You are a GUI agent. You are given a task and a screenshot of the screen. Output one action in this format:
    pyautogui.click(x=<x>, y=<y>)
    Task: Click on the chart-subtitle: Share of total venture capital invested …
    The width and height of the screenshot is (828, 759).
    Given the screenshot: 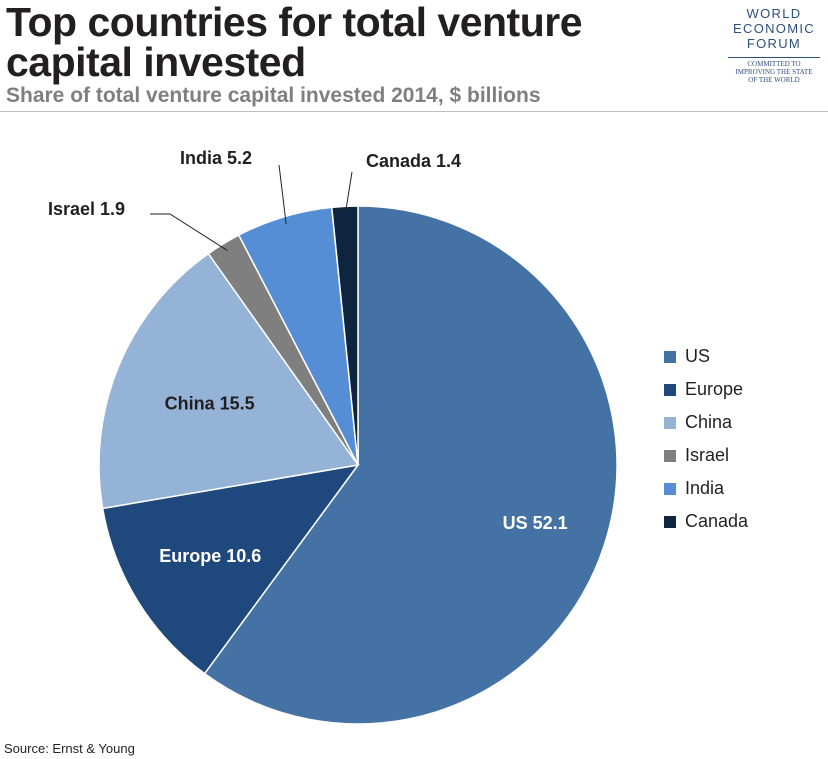 What is the action you would take?
    pyautogui.click(x=273, y=95)
    